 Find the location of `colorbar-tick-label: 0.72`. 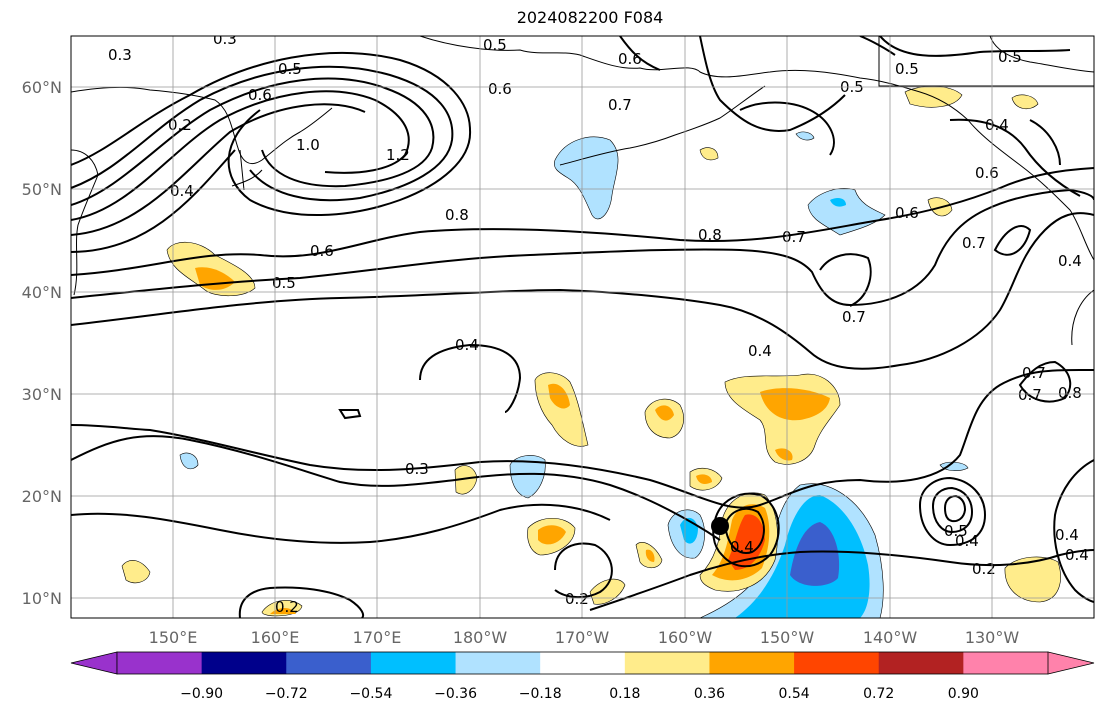

colorbar-tick-label: 0.72 is located at coordinates (878, 694).